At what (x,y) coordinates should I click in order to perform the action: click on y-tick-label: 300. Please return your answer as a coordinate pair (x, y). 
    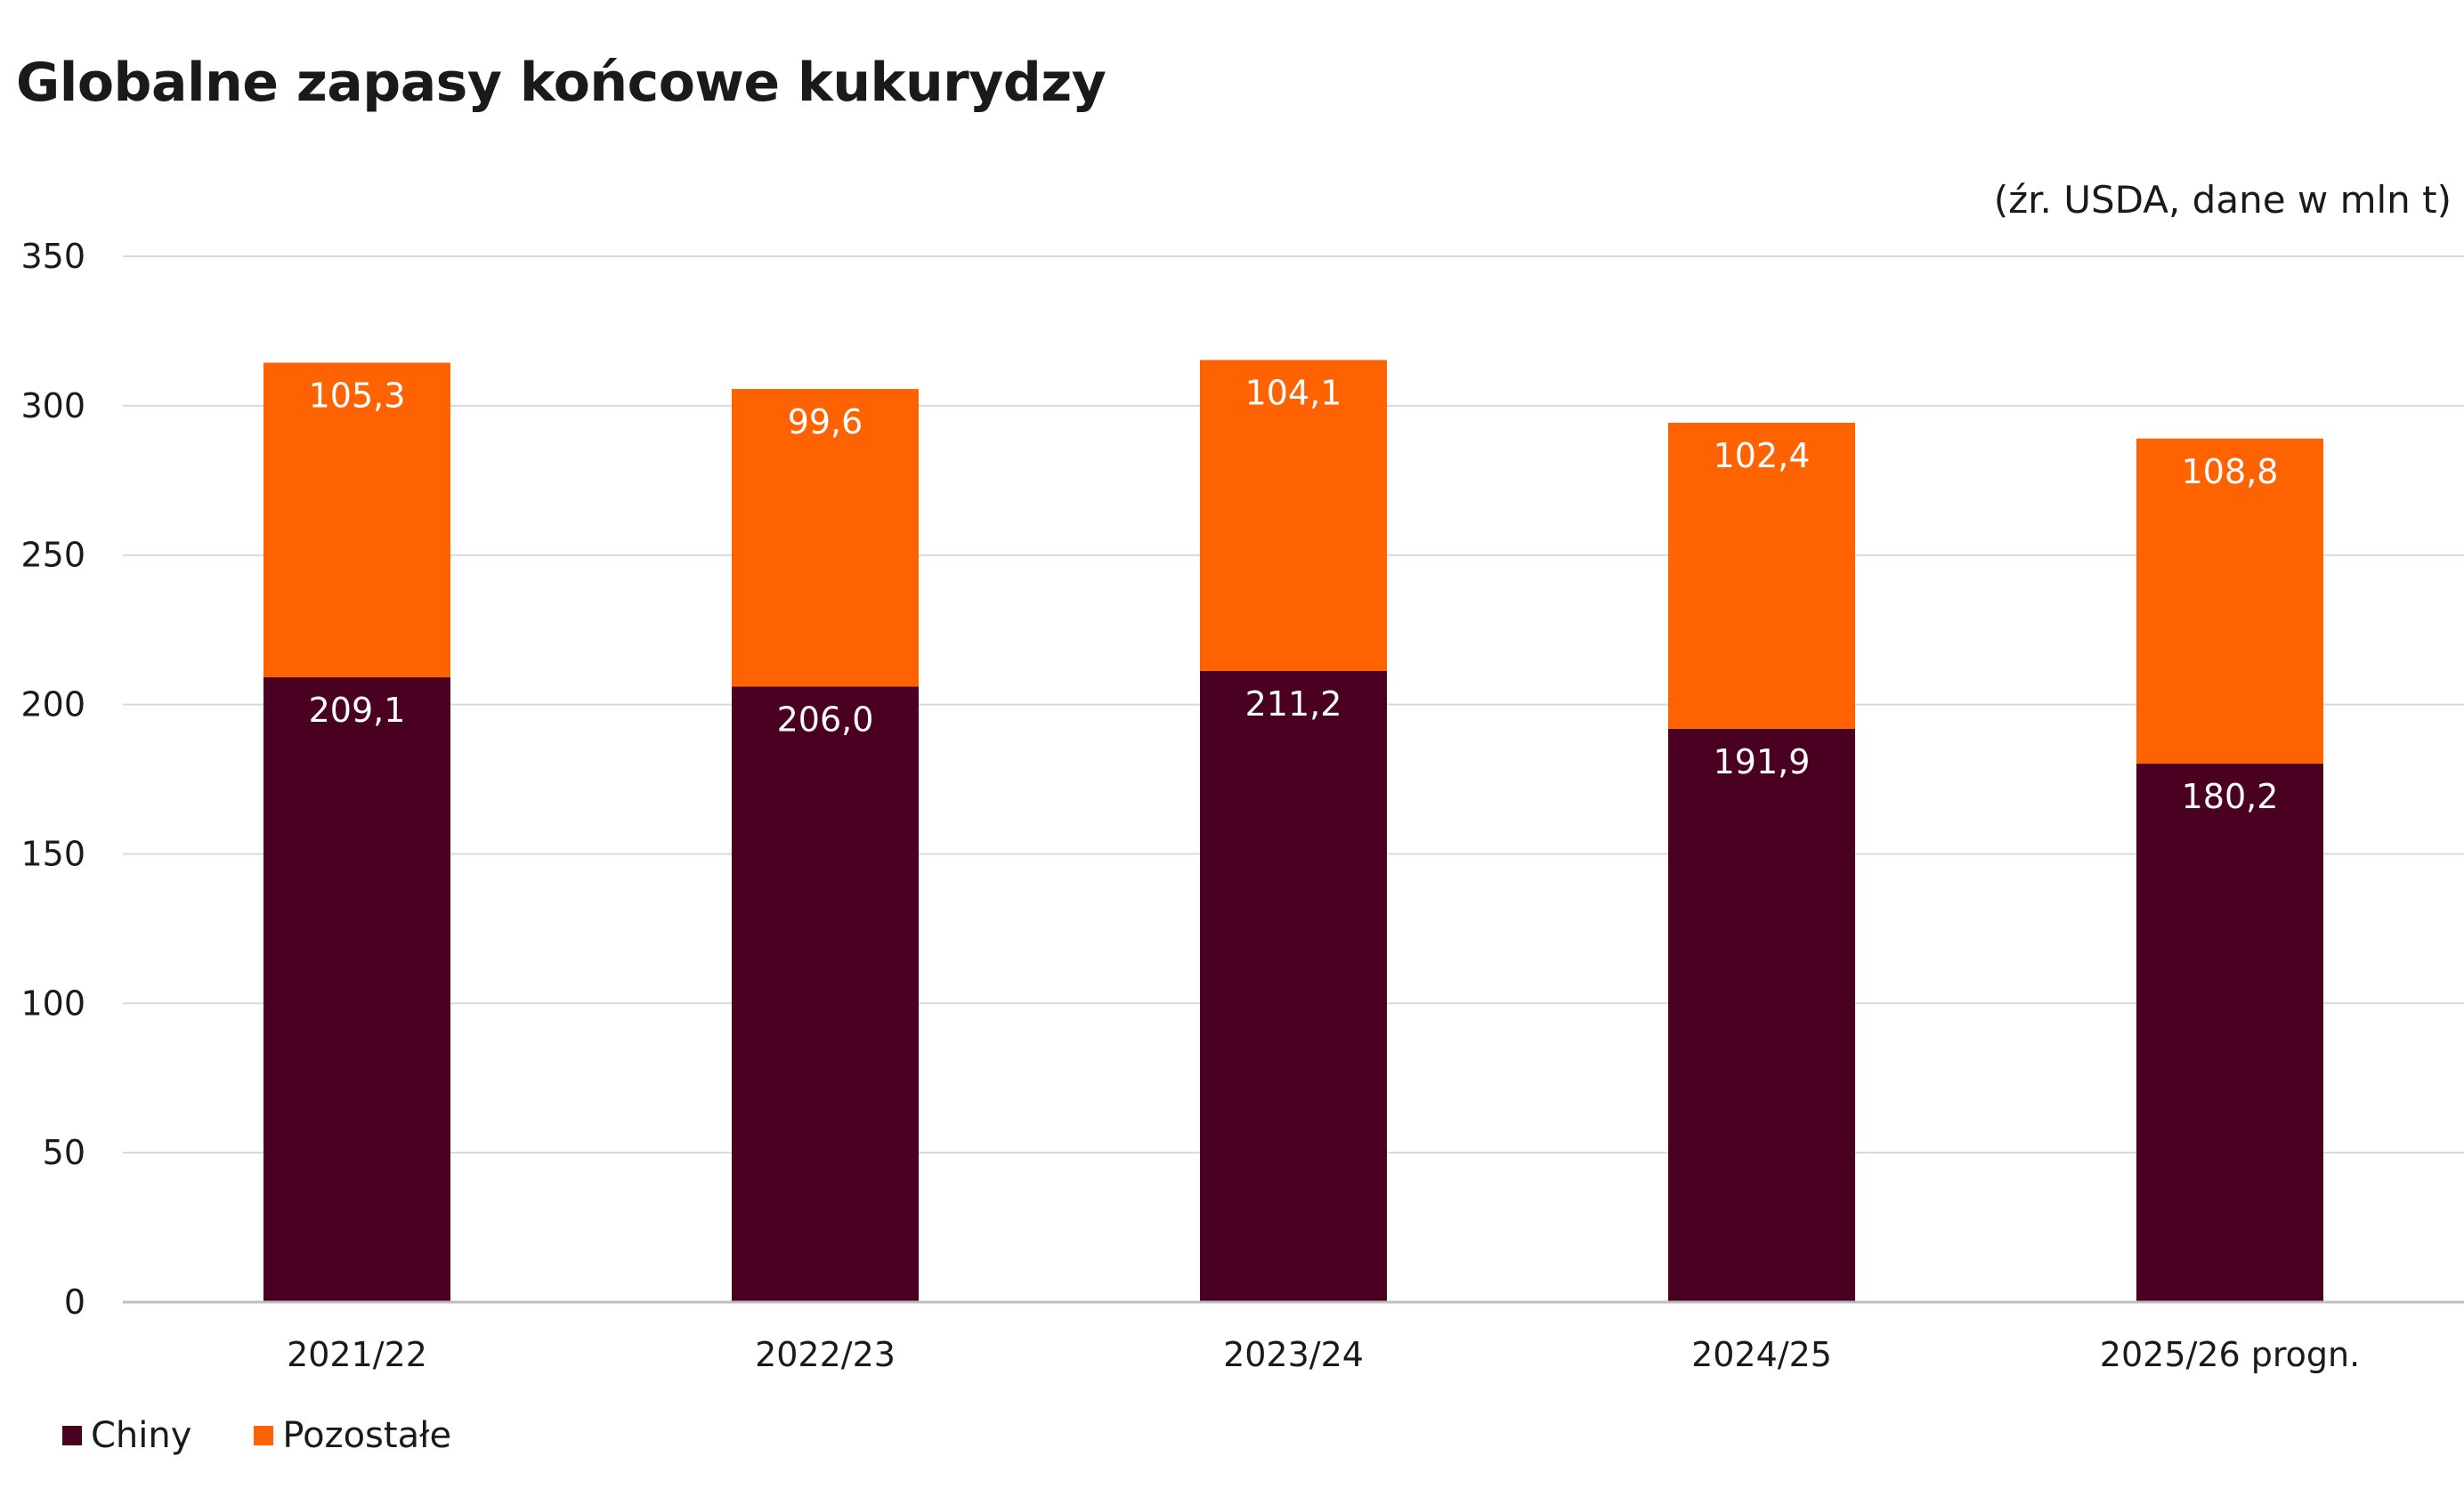
    Looking at the image, I should click on (52, 405).